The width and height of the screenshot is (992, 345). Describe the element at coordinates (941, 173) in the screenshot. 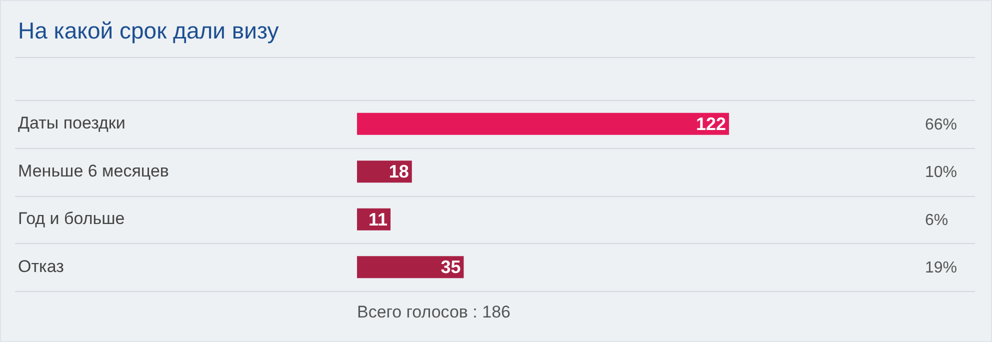

I see `text: 10%` at that location.